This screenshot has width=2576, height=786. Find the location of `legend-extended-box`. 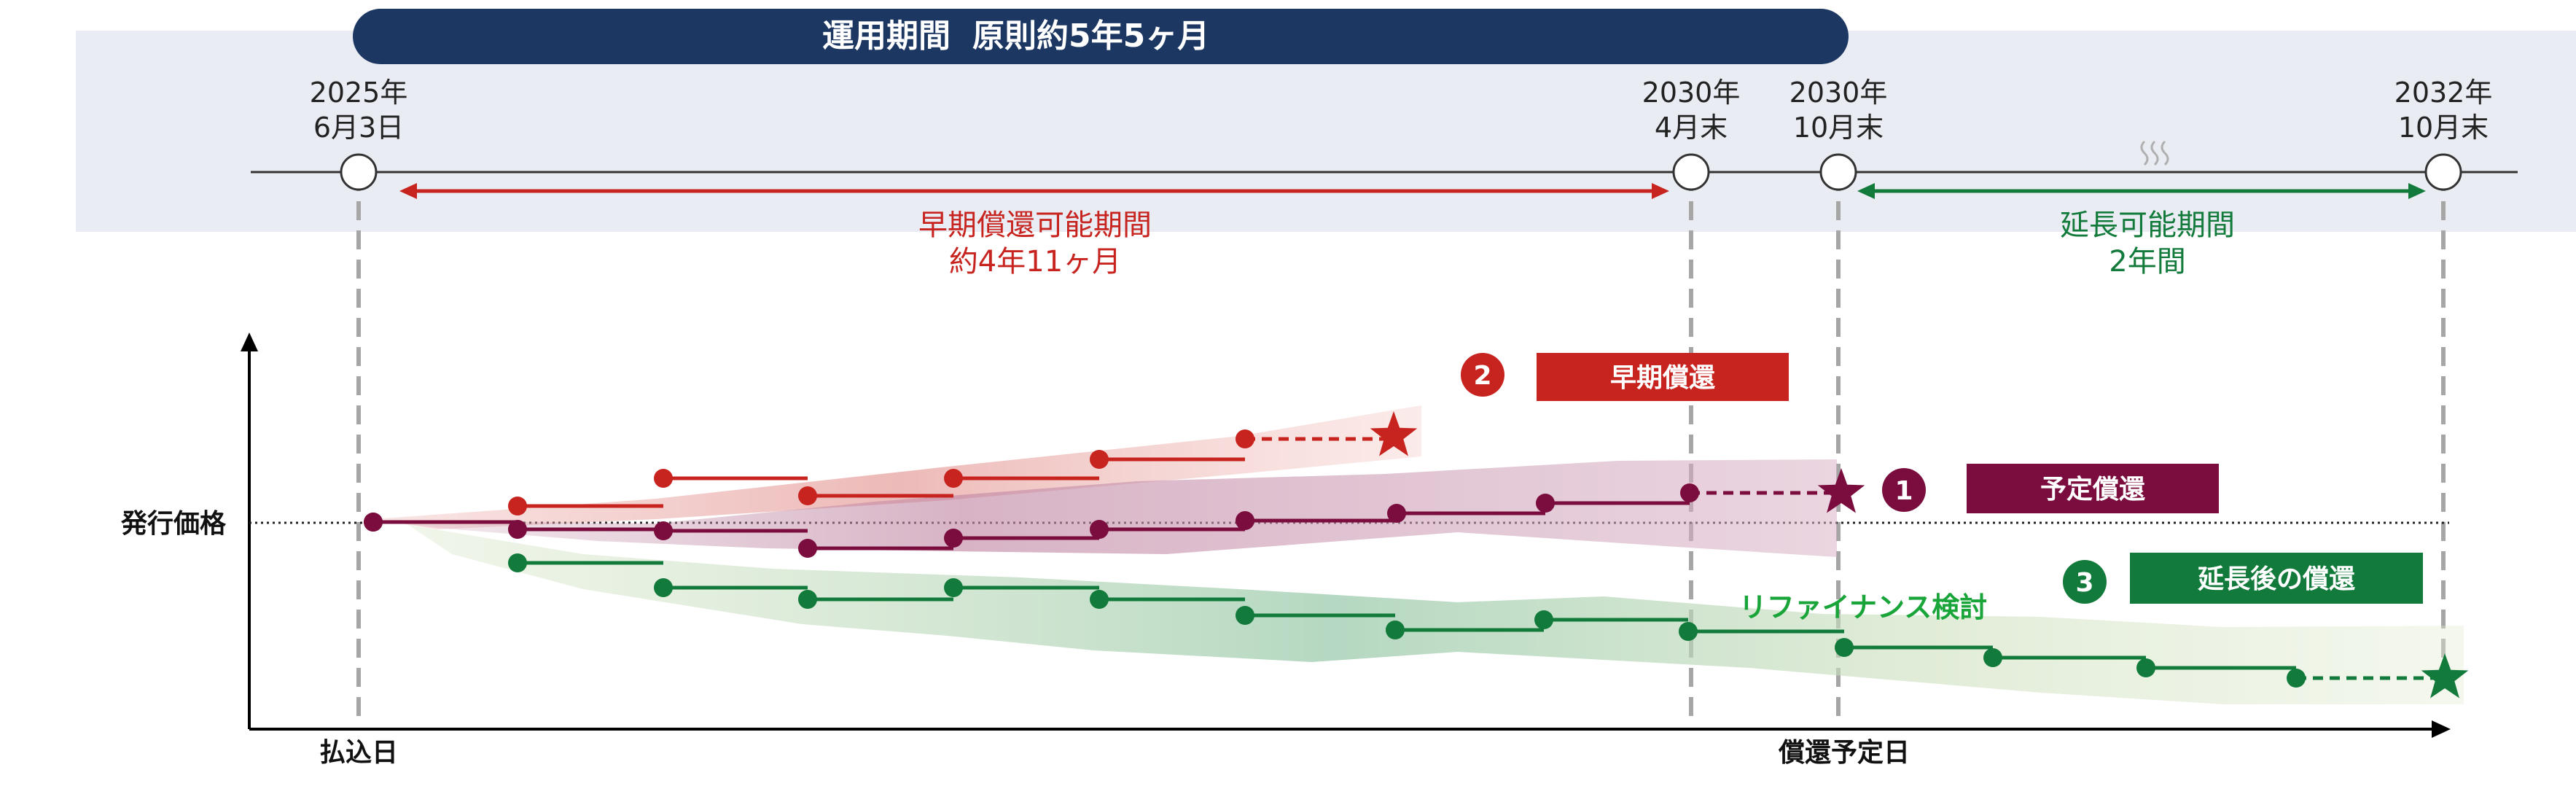

legend-extended-box is located at coordinates (2276, 579).